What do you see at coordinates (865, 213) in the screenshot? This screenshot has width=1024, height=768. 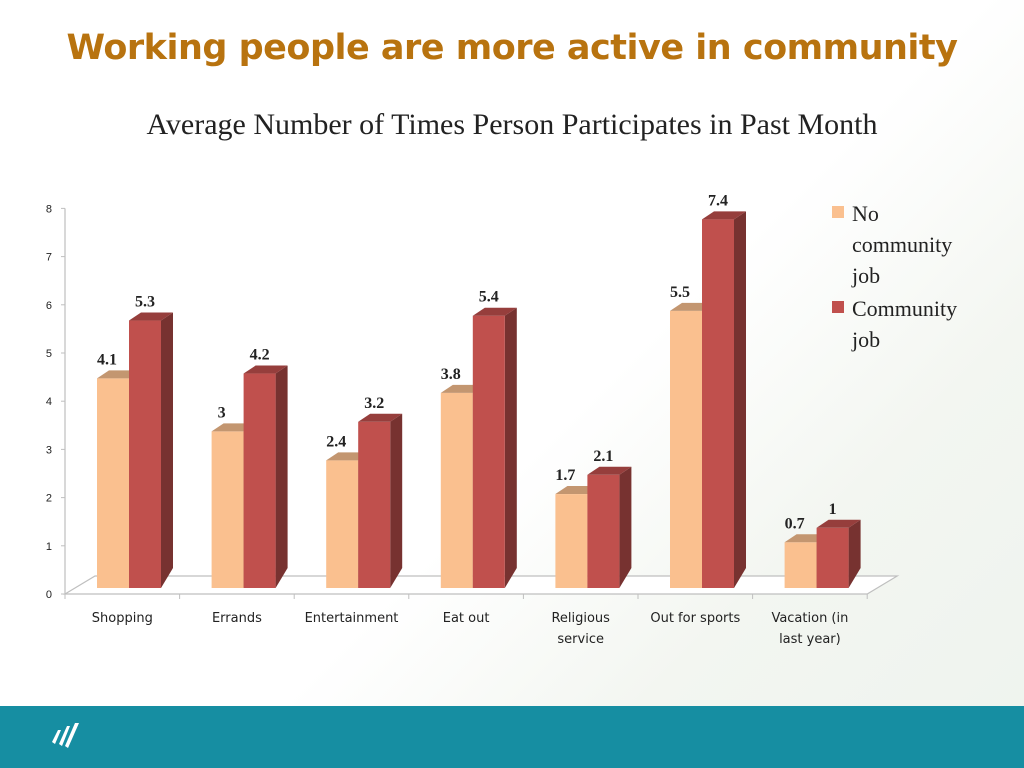 I see `legend-label-line: No` at bounding box center [865, 213].